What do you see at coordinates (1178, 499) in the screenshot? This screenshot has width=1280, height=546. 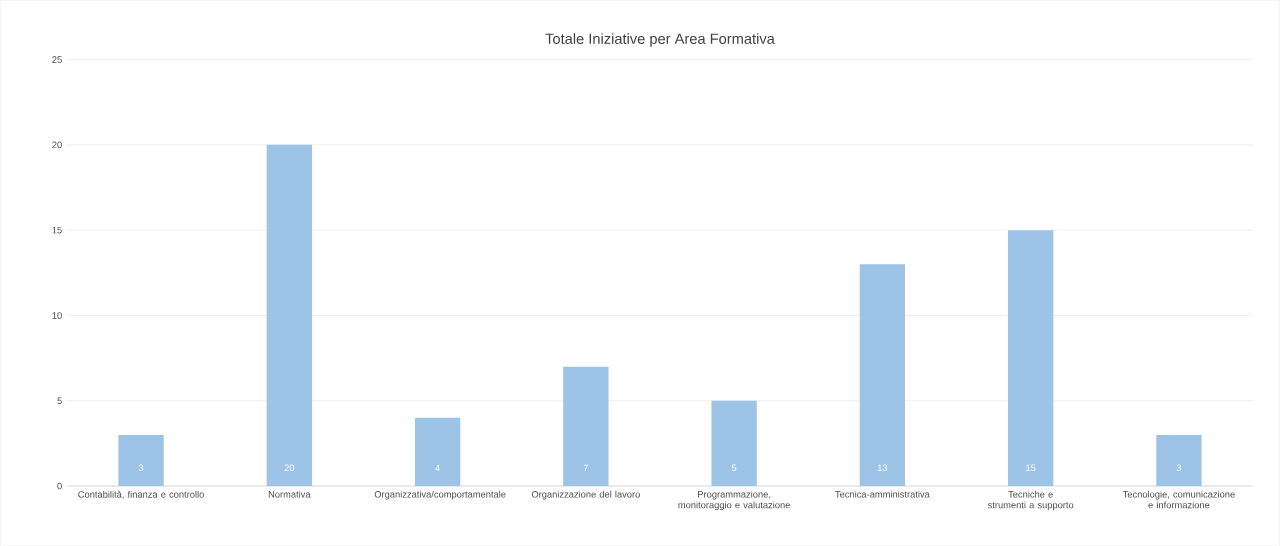 I see `x-tick-label: Tecnologie, comunicazione e informazione` at bounding box center [1178, 499].